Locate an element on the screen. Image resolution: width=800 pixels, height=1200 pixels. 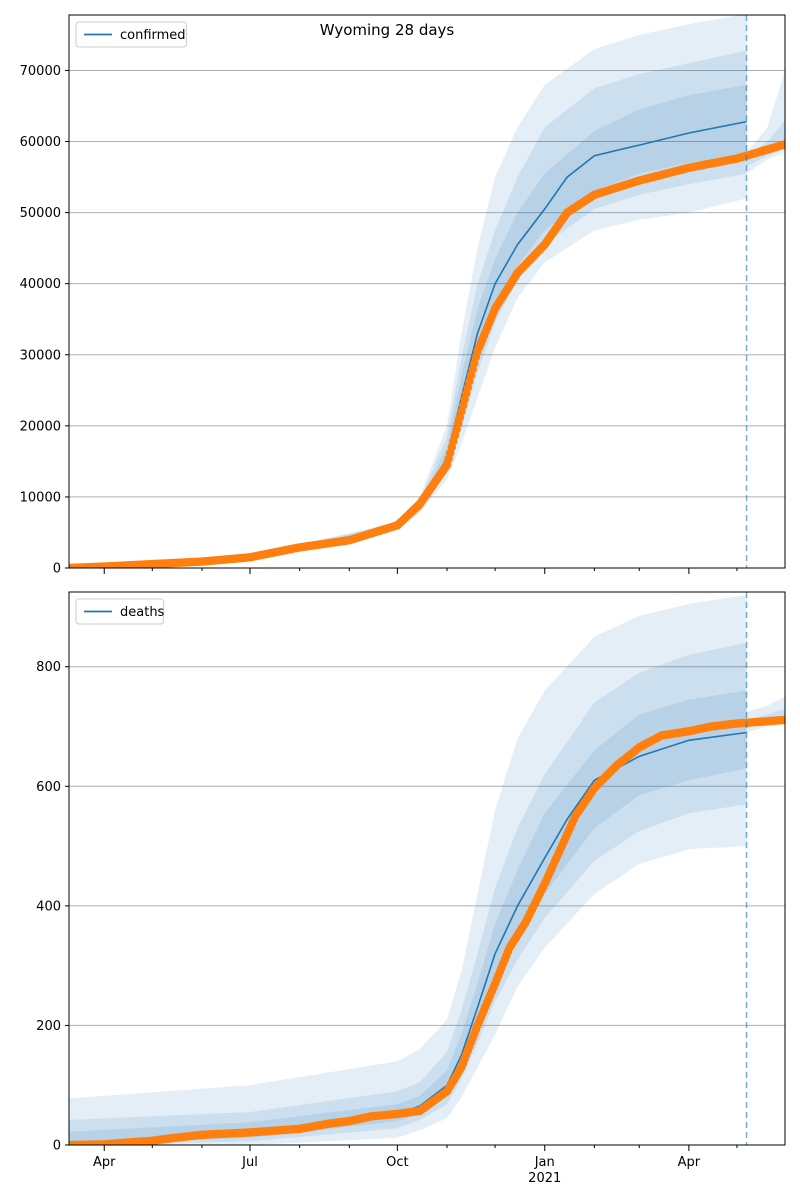
y-tick-label: 70000 is located at coordinates (40, 71).